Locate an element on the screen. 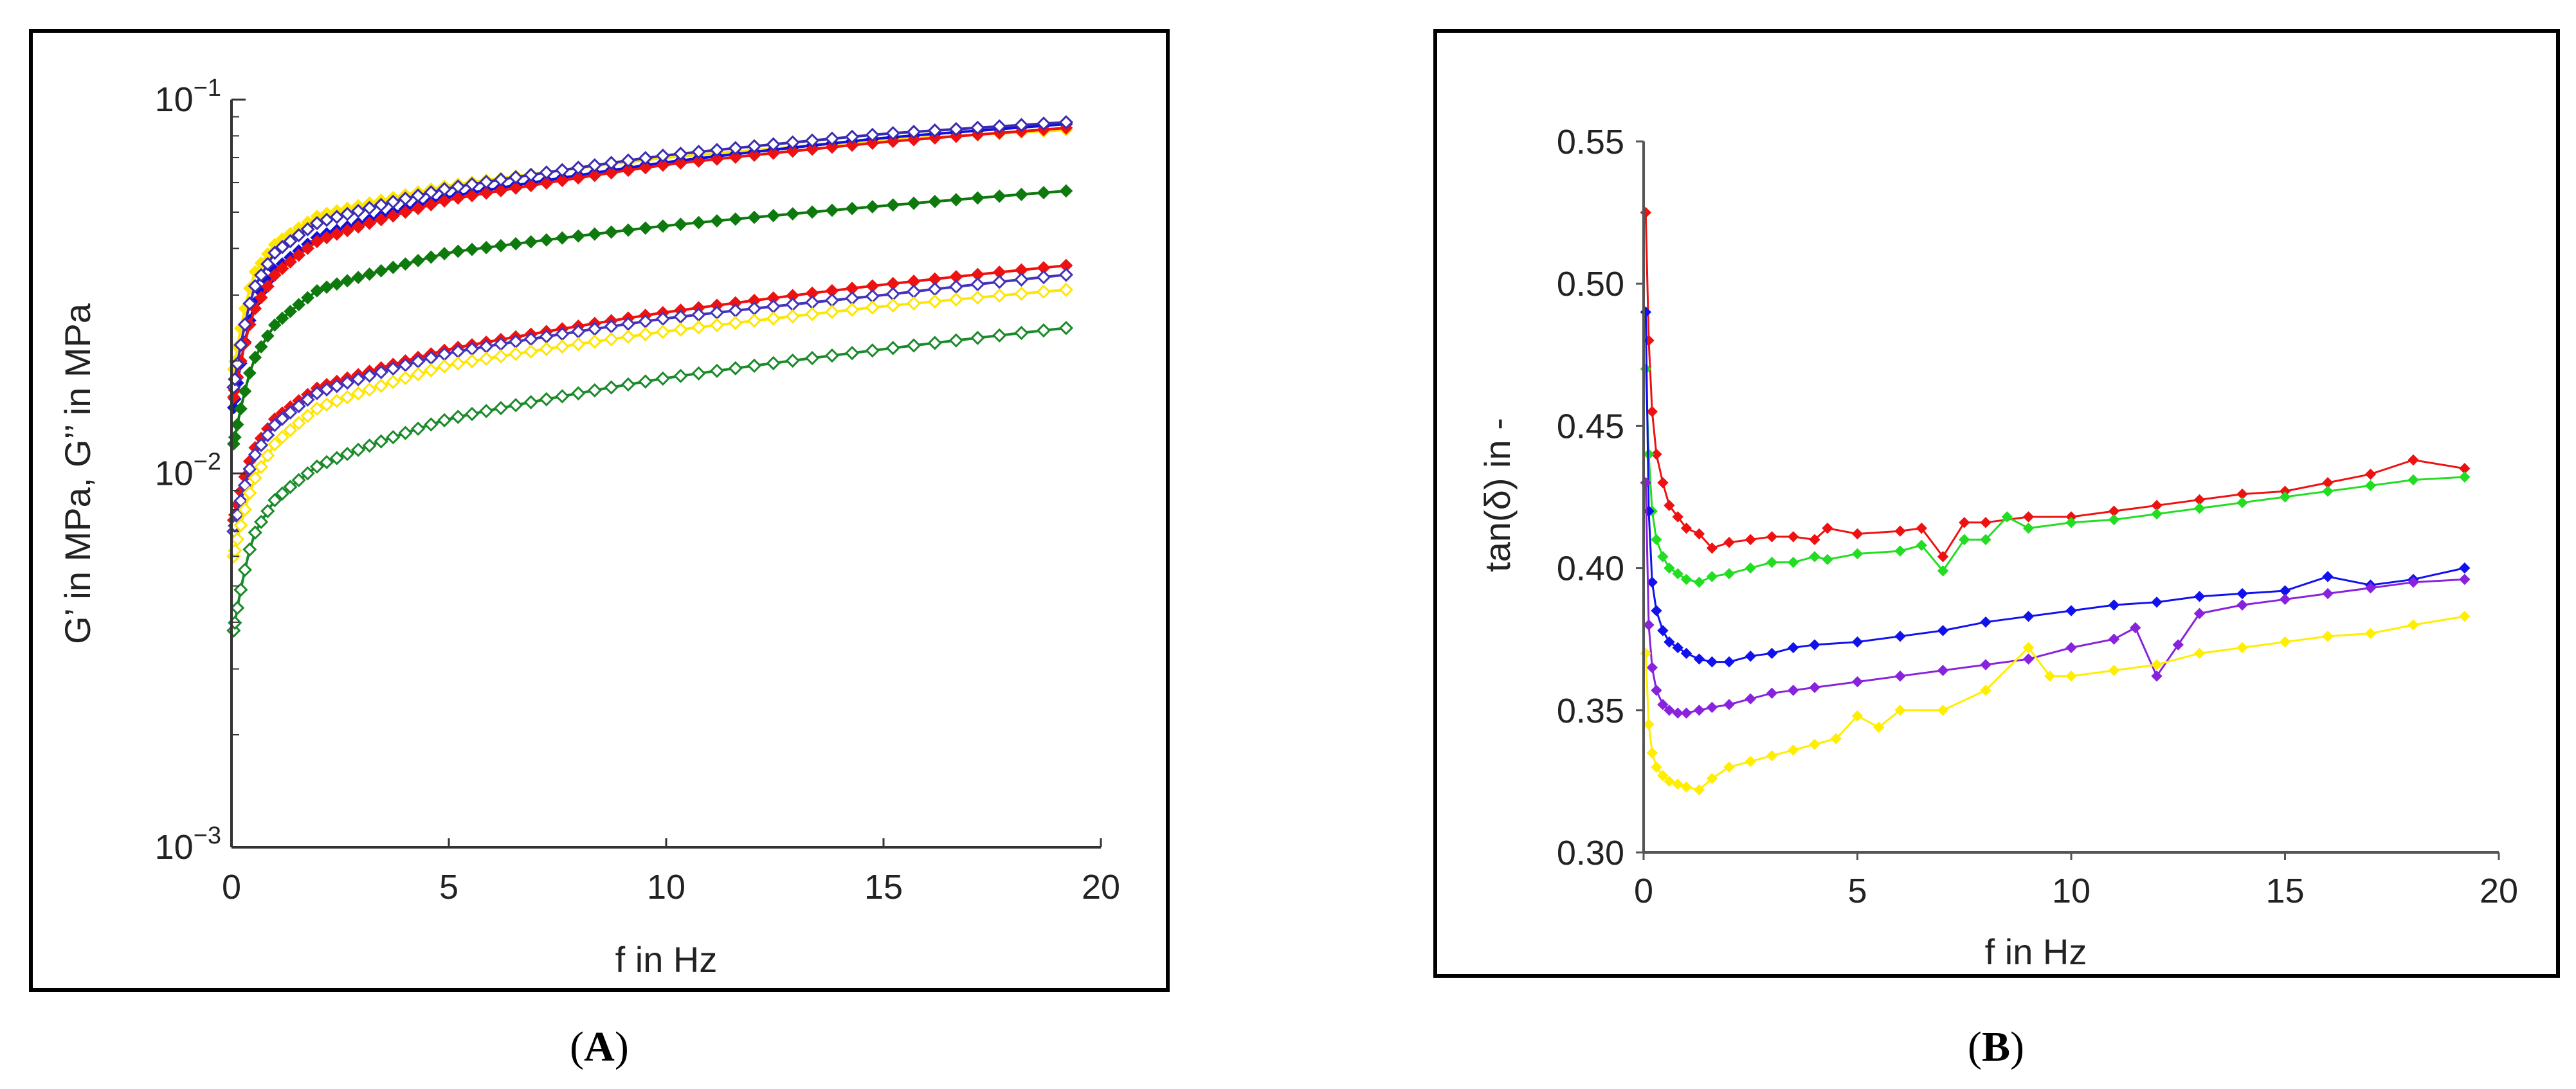 The width and height of the screenshot is (2576, 1089). panel-b-y-axis-title: tan(δ) in - is located at coordinates (1497, 495).